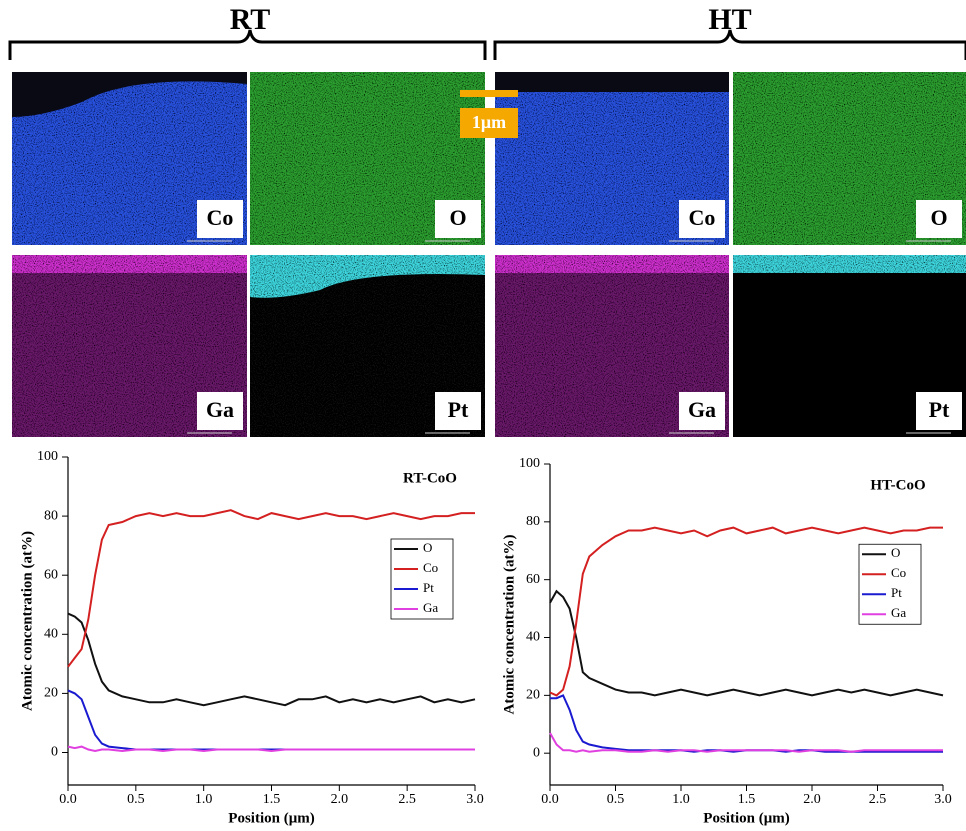  I want to click on scale-box, so click(489, 123).